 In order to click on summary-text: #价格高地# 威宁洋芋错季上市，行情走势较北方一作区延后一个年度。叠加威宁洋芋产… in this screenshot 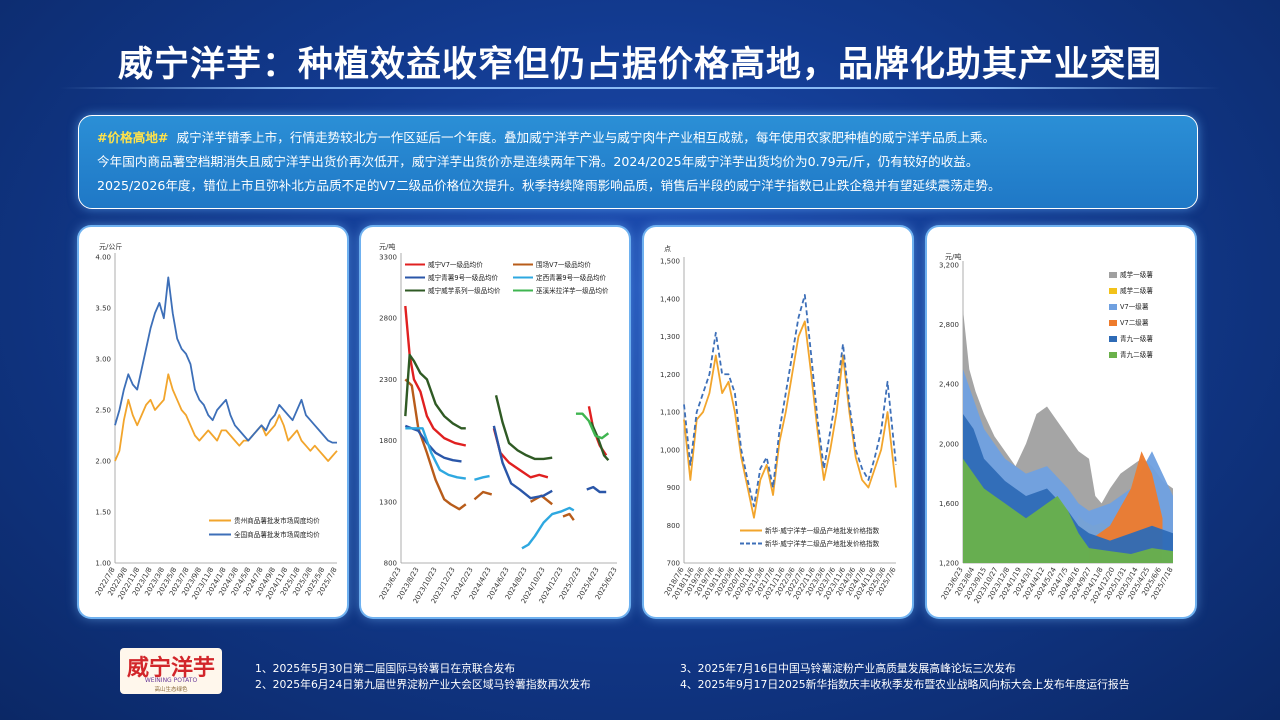, I will do `click(640, 162)`.